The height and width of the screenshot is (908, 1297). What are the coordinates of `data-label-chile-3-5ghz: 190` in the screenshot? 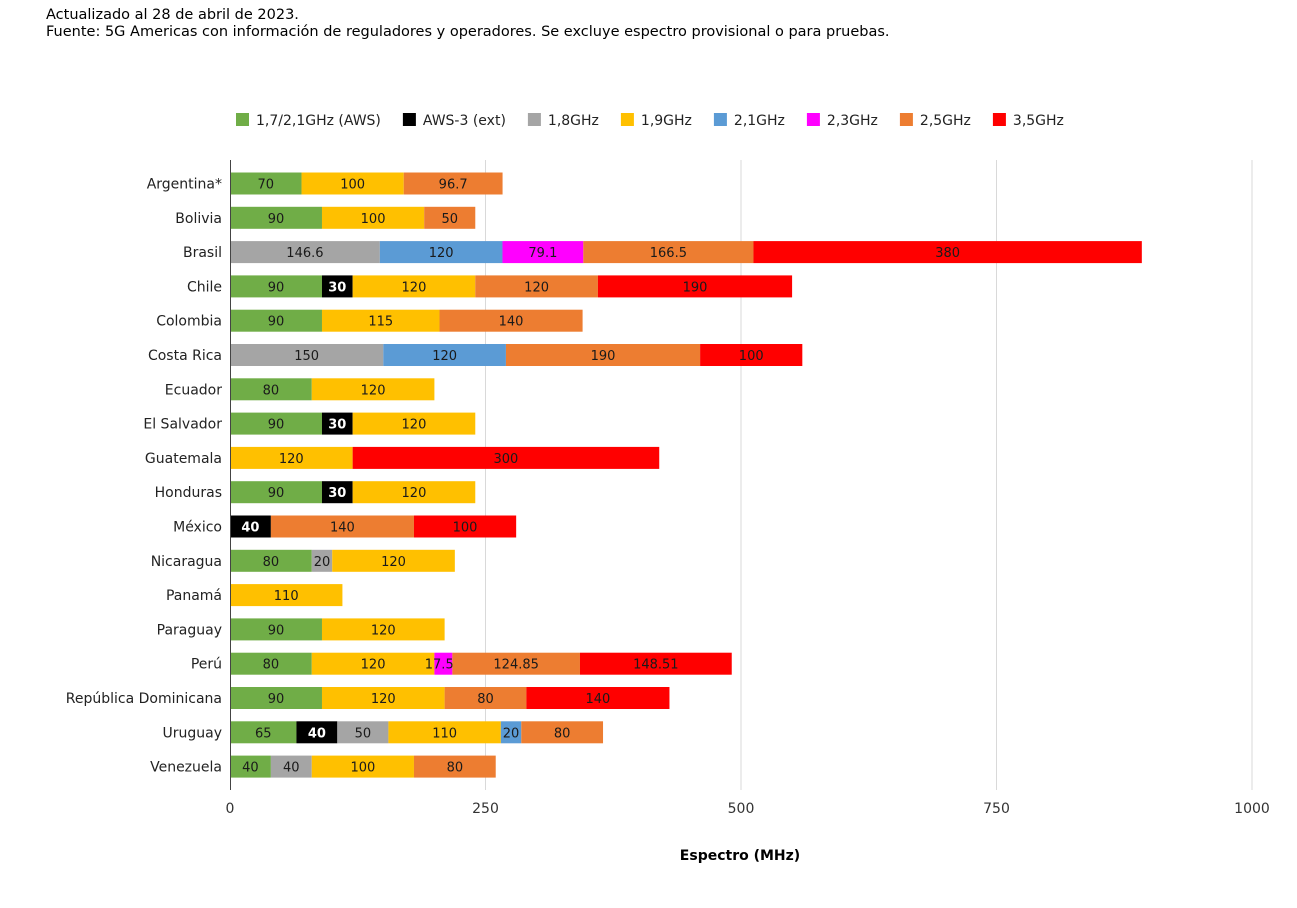 It's located at (695, 287).